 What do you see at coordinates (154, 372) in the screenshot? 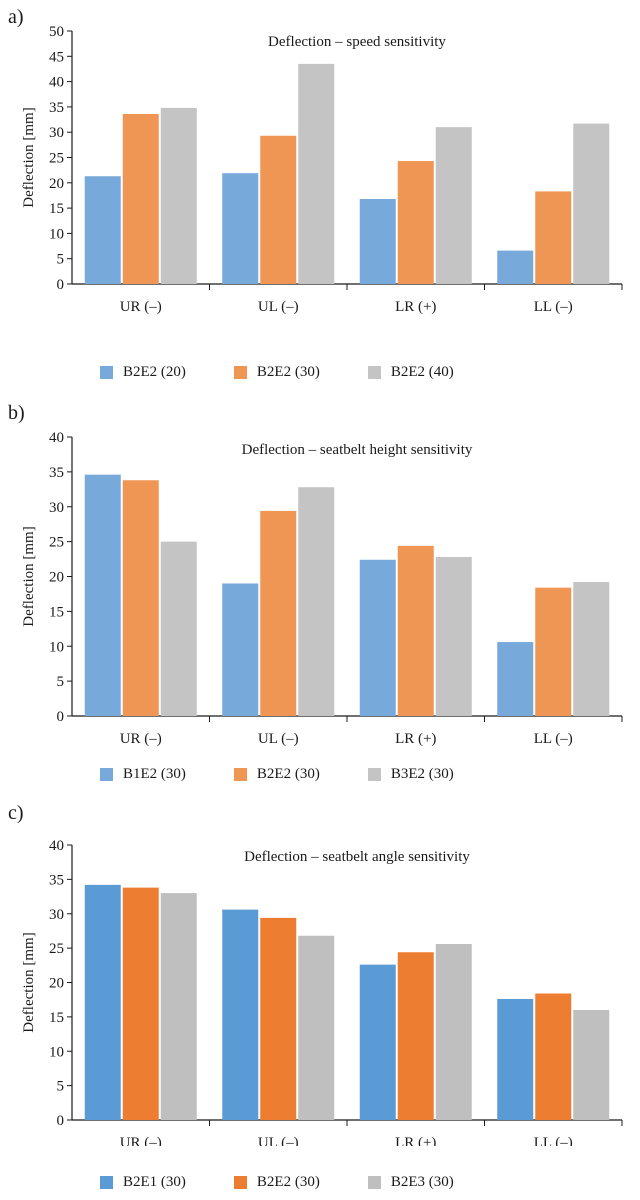
I see `legend-label: B2E2 (20)` at bounding box center [154, 372].